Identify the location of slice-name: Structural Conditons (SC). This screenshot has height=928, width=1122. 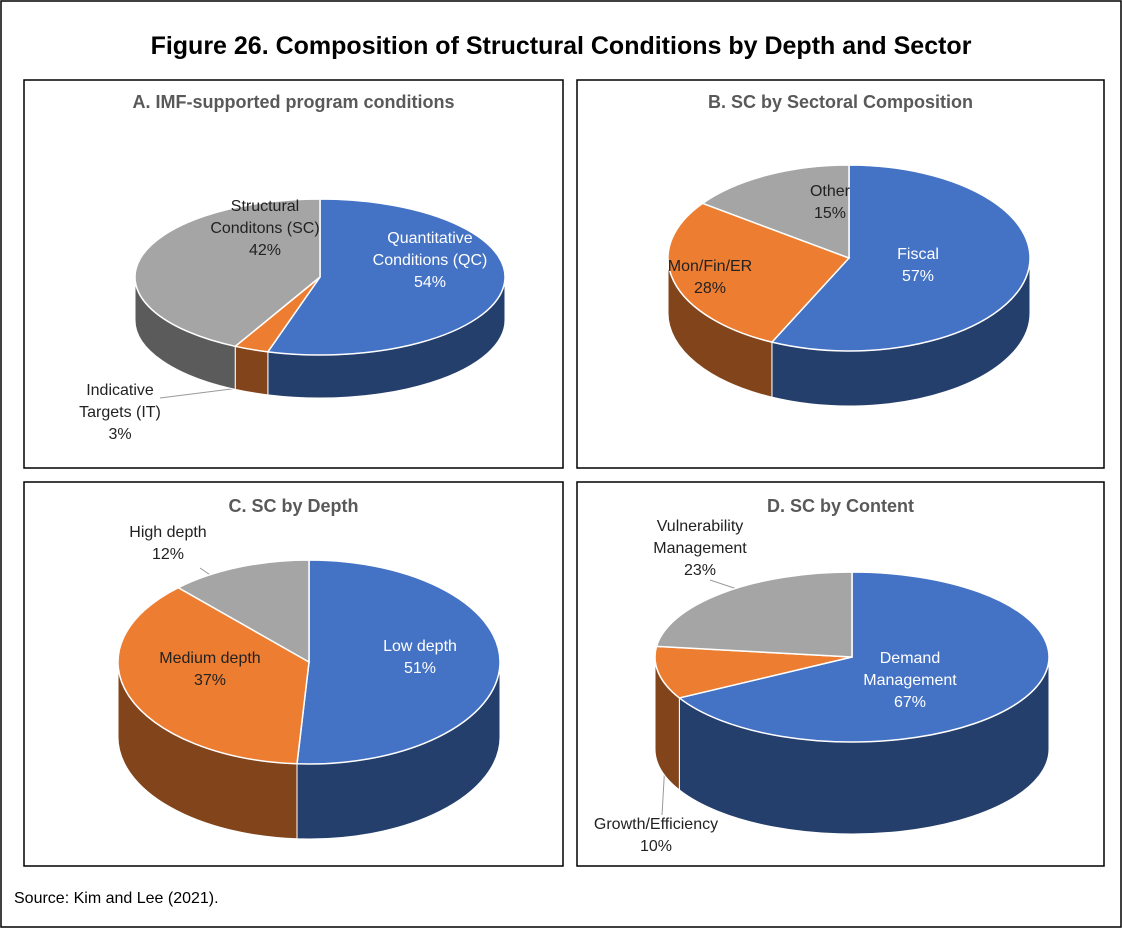
(265, 217).